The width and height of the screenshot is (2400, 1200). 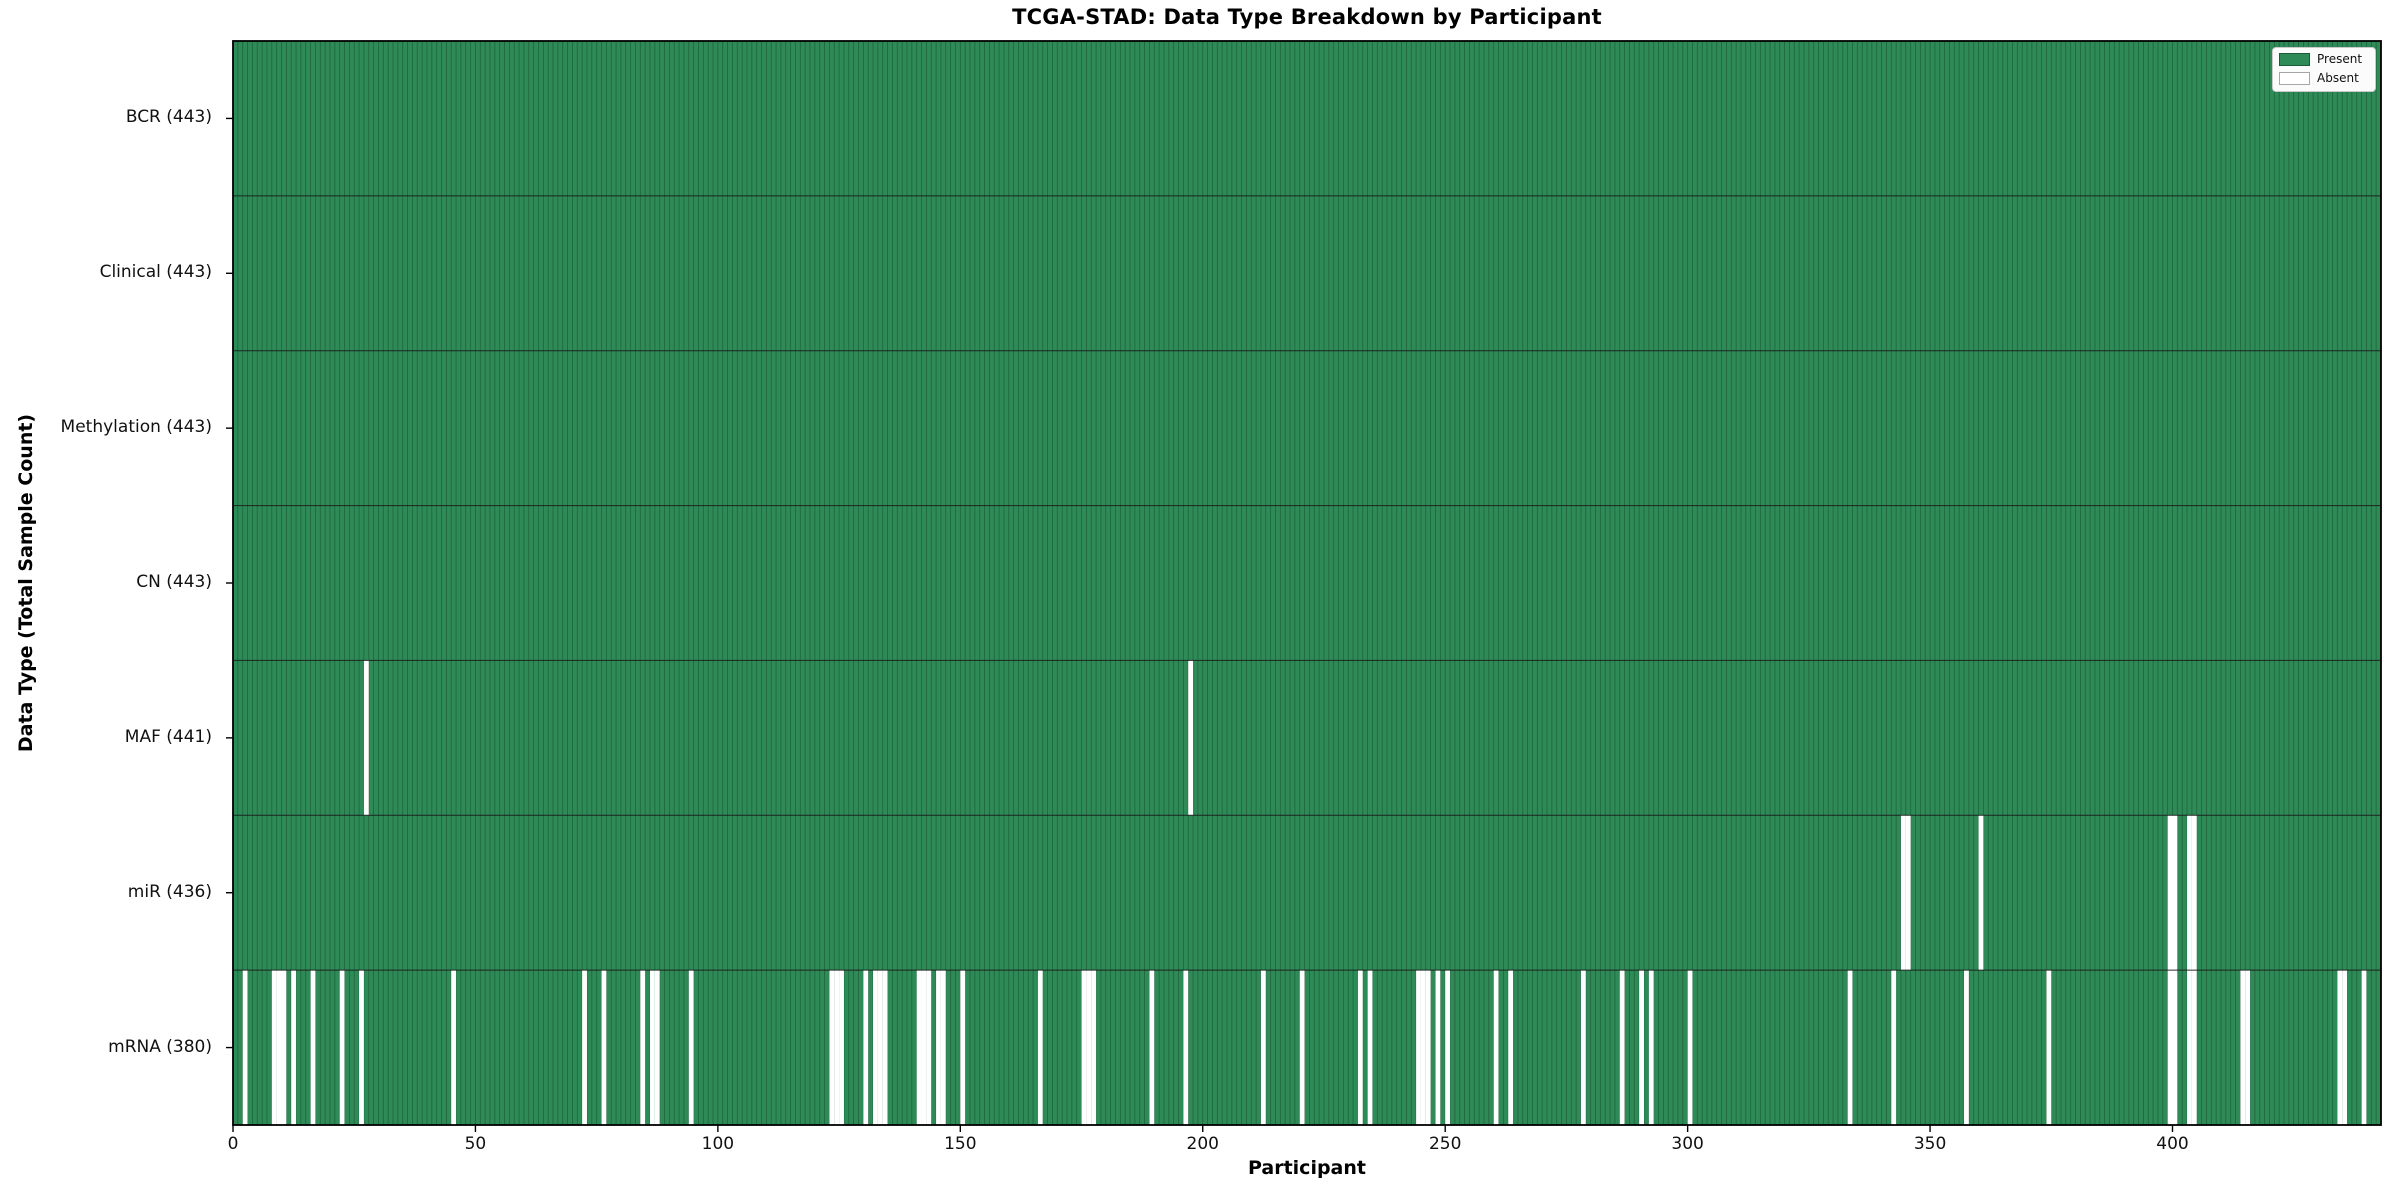 I want to click on x-axis-label: Participant, so click(x=1306, y=1168).